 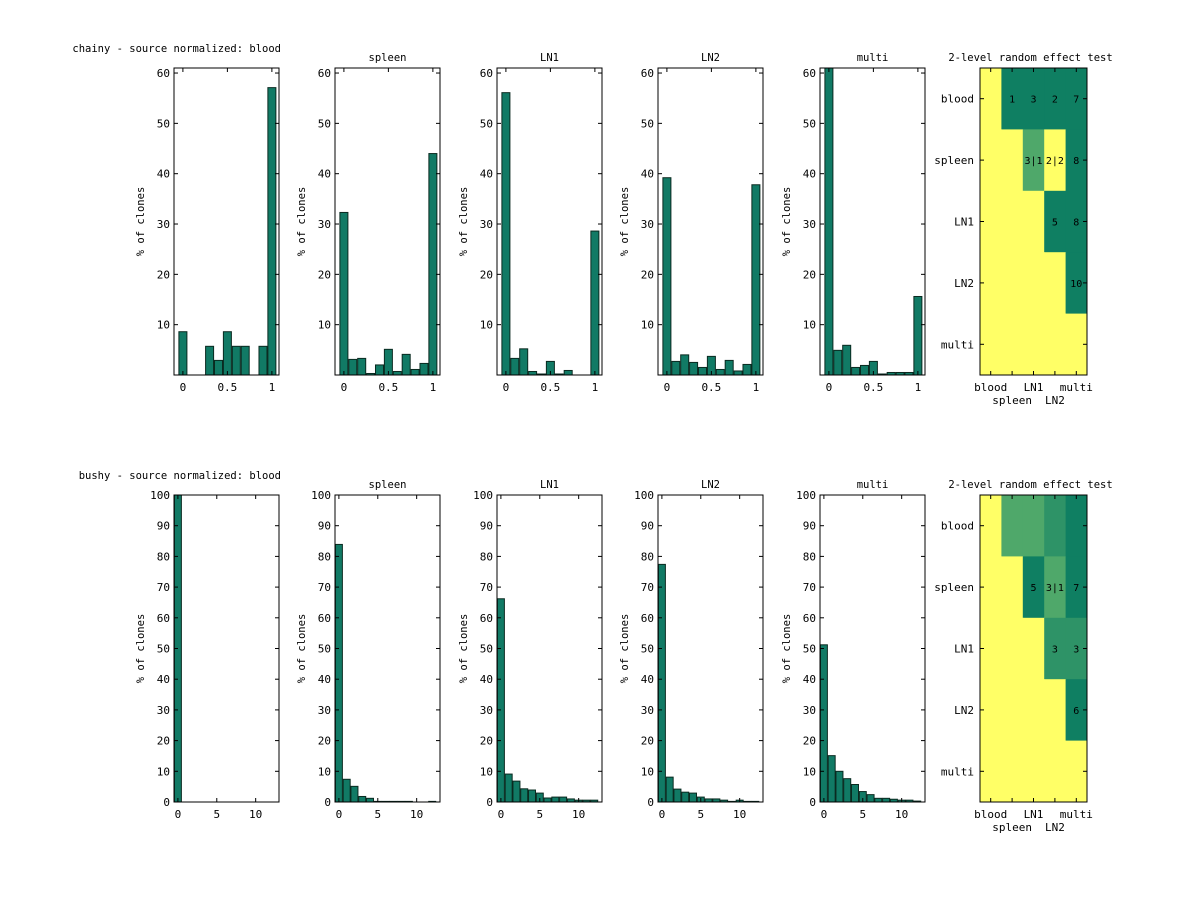 I want to click on heat-row-label: blood, so click(x=957, y=526).